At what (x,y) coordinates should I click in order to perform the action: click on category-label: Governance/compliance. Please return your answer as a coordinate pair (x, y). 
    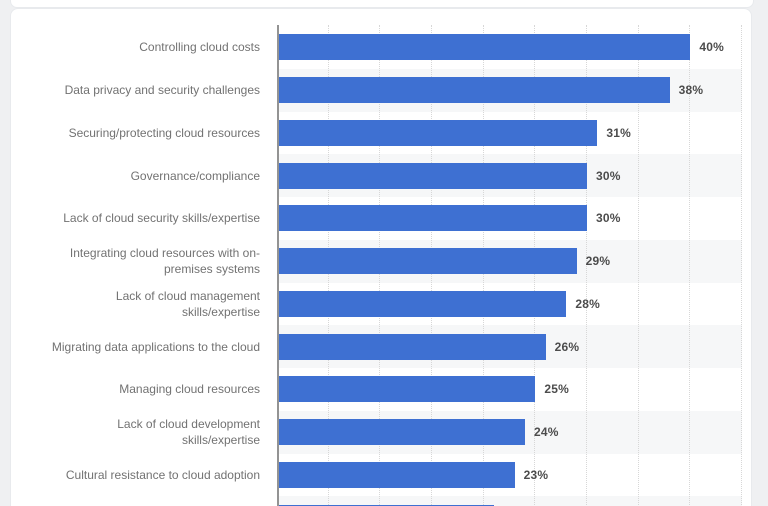
    Looking at the image, I should click on (144, 175).